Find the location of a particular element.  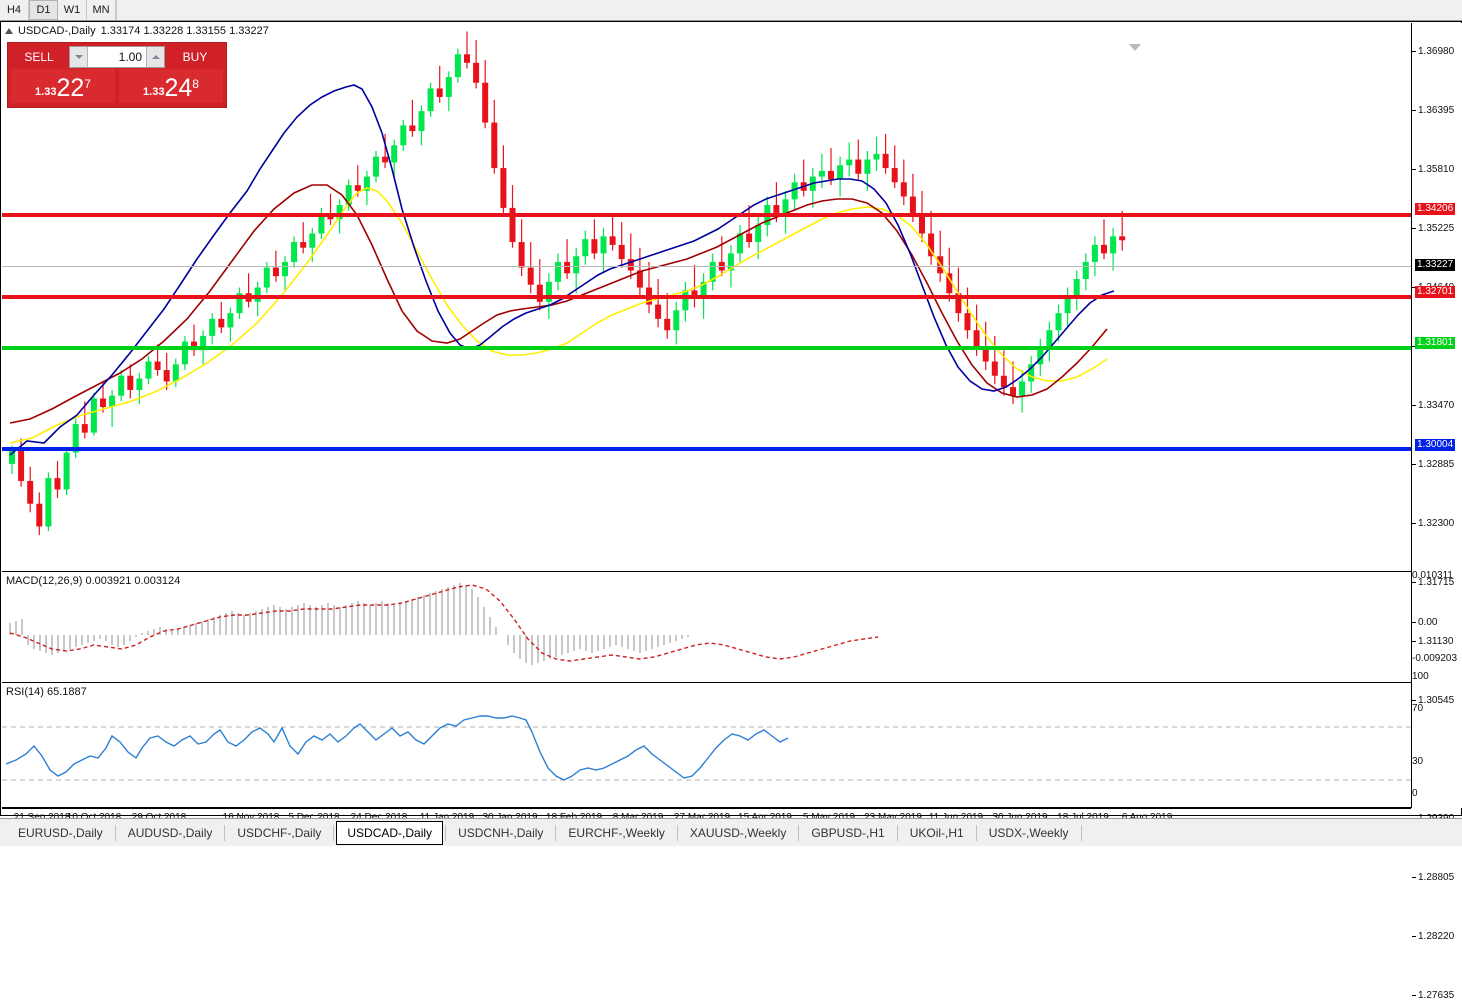

tab-ukoil-h1: UKOil-,H1 is located at coordinates (936, 832).